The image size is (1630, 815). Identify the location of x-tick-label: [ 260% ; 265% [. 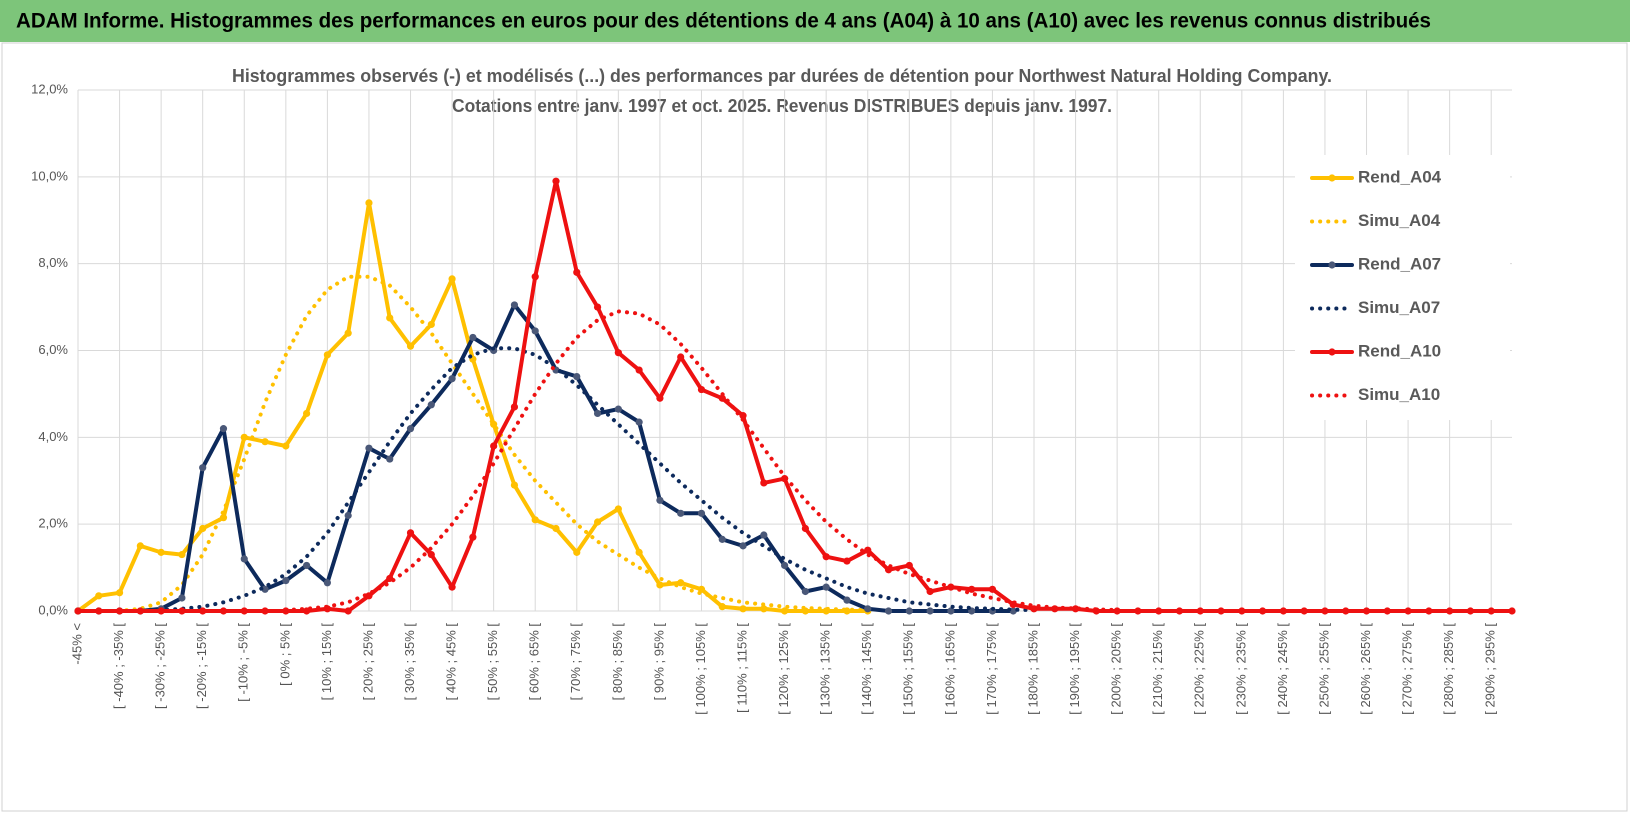
(1365, 669).